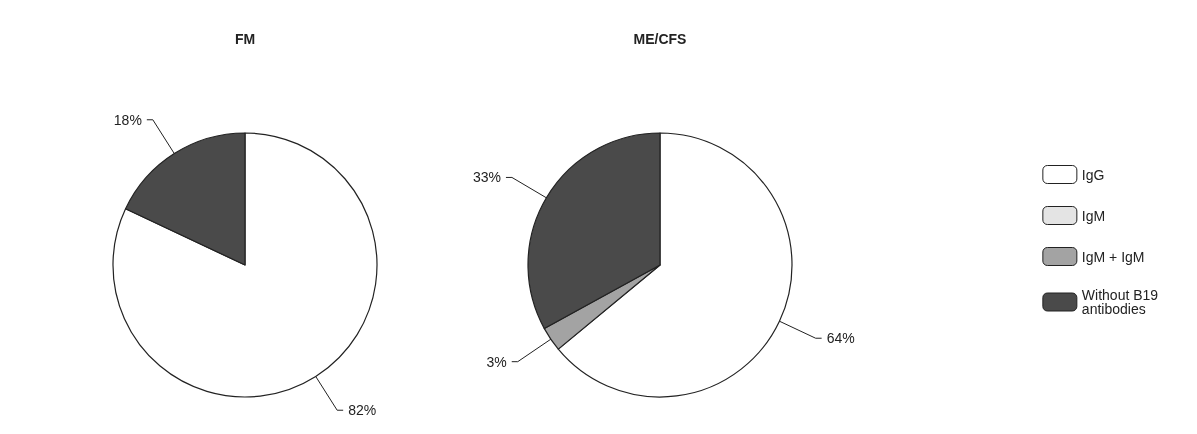 The width and height of the screenshot is (1197, 434). I want to click on chart-title: ME/CFS, so click(660, 39).